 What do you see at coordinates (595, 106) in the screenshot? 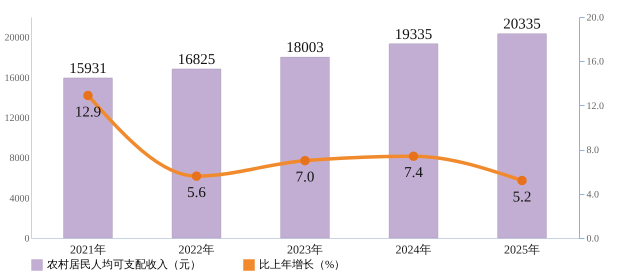
I see `y2-tick-label: 12.0` at bounding box center [595, 106].